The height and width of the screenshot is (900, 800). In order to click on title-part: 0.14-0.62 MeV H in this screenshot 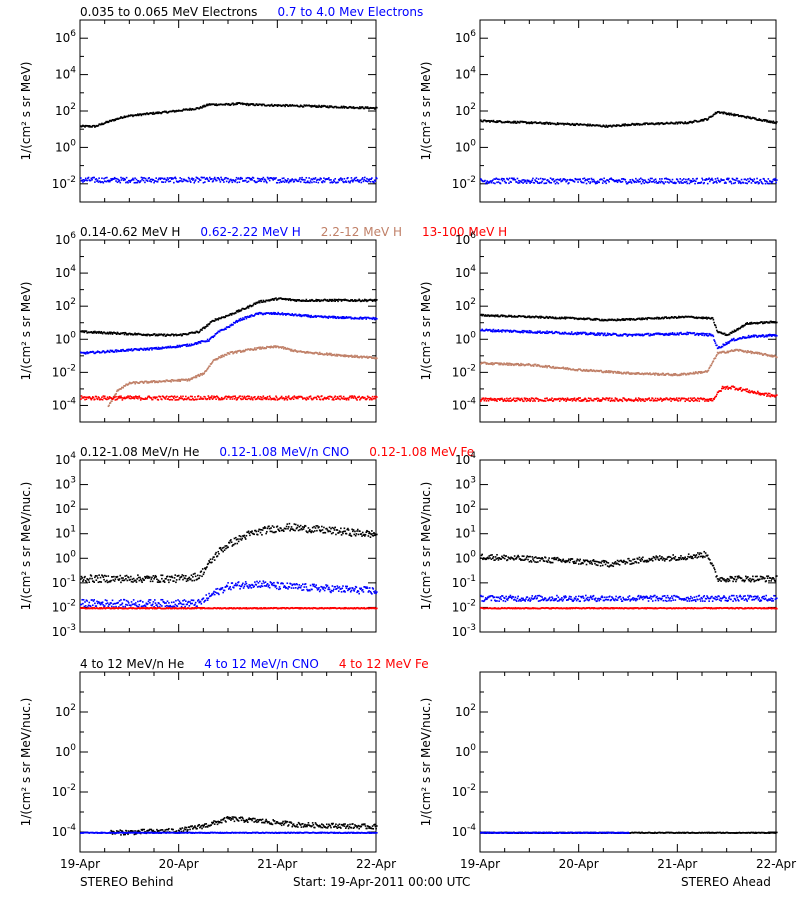, I will do `click(130, 232)`.